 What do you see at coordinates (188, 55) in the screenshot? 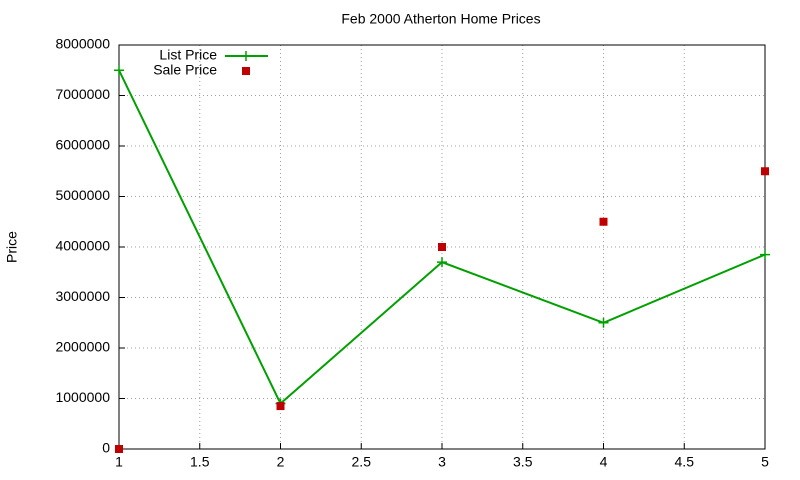
I see `legend-label: List Price` at bounding box center [188, 55].